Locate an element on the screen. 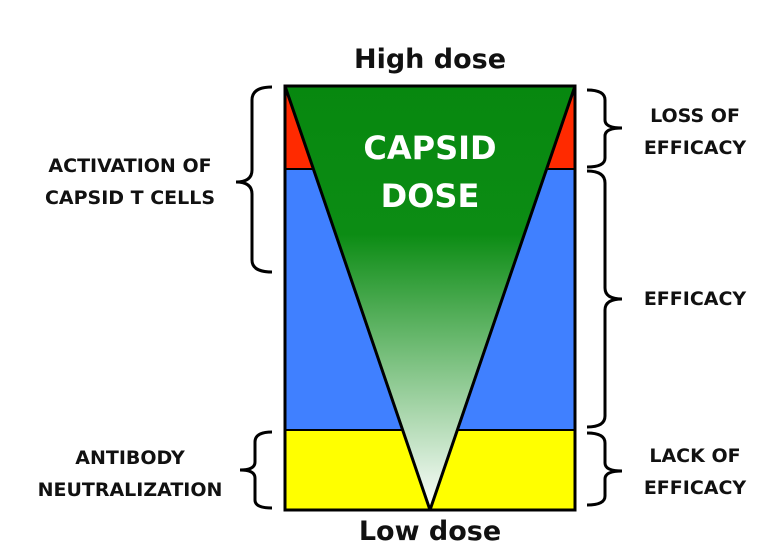  efficacy-label: EFFICACY is located at coordinates (695, 299).